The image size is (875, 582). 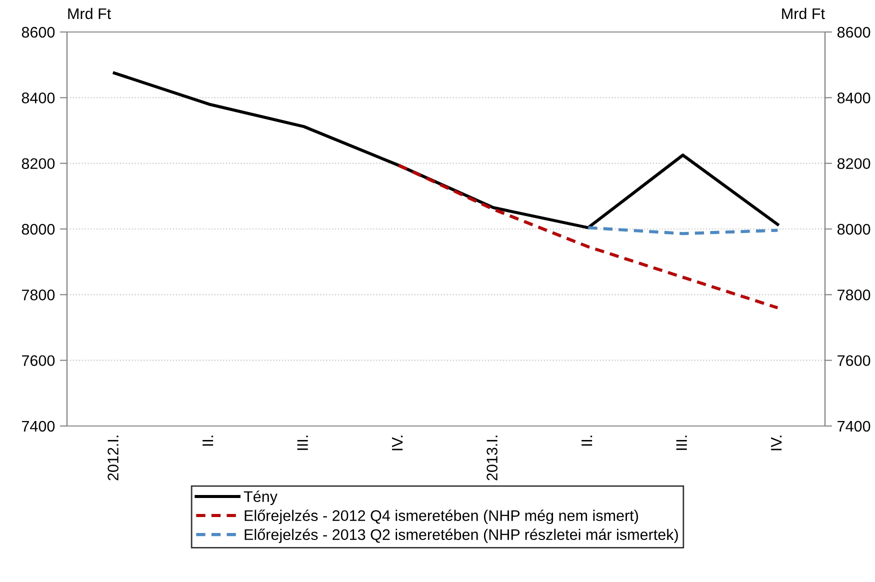 I want to click on legend-label: Előrejelzés - 2013 Q2 ismeretében (NHP részletei már ismertek), so click(x=461, y=536).